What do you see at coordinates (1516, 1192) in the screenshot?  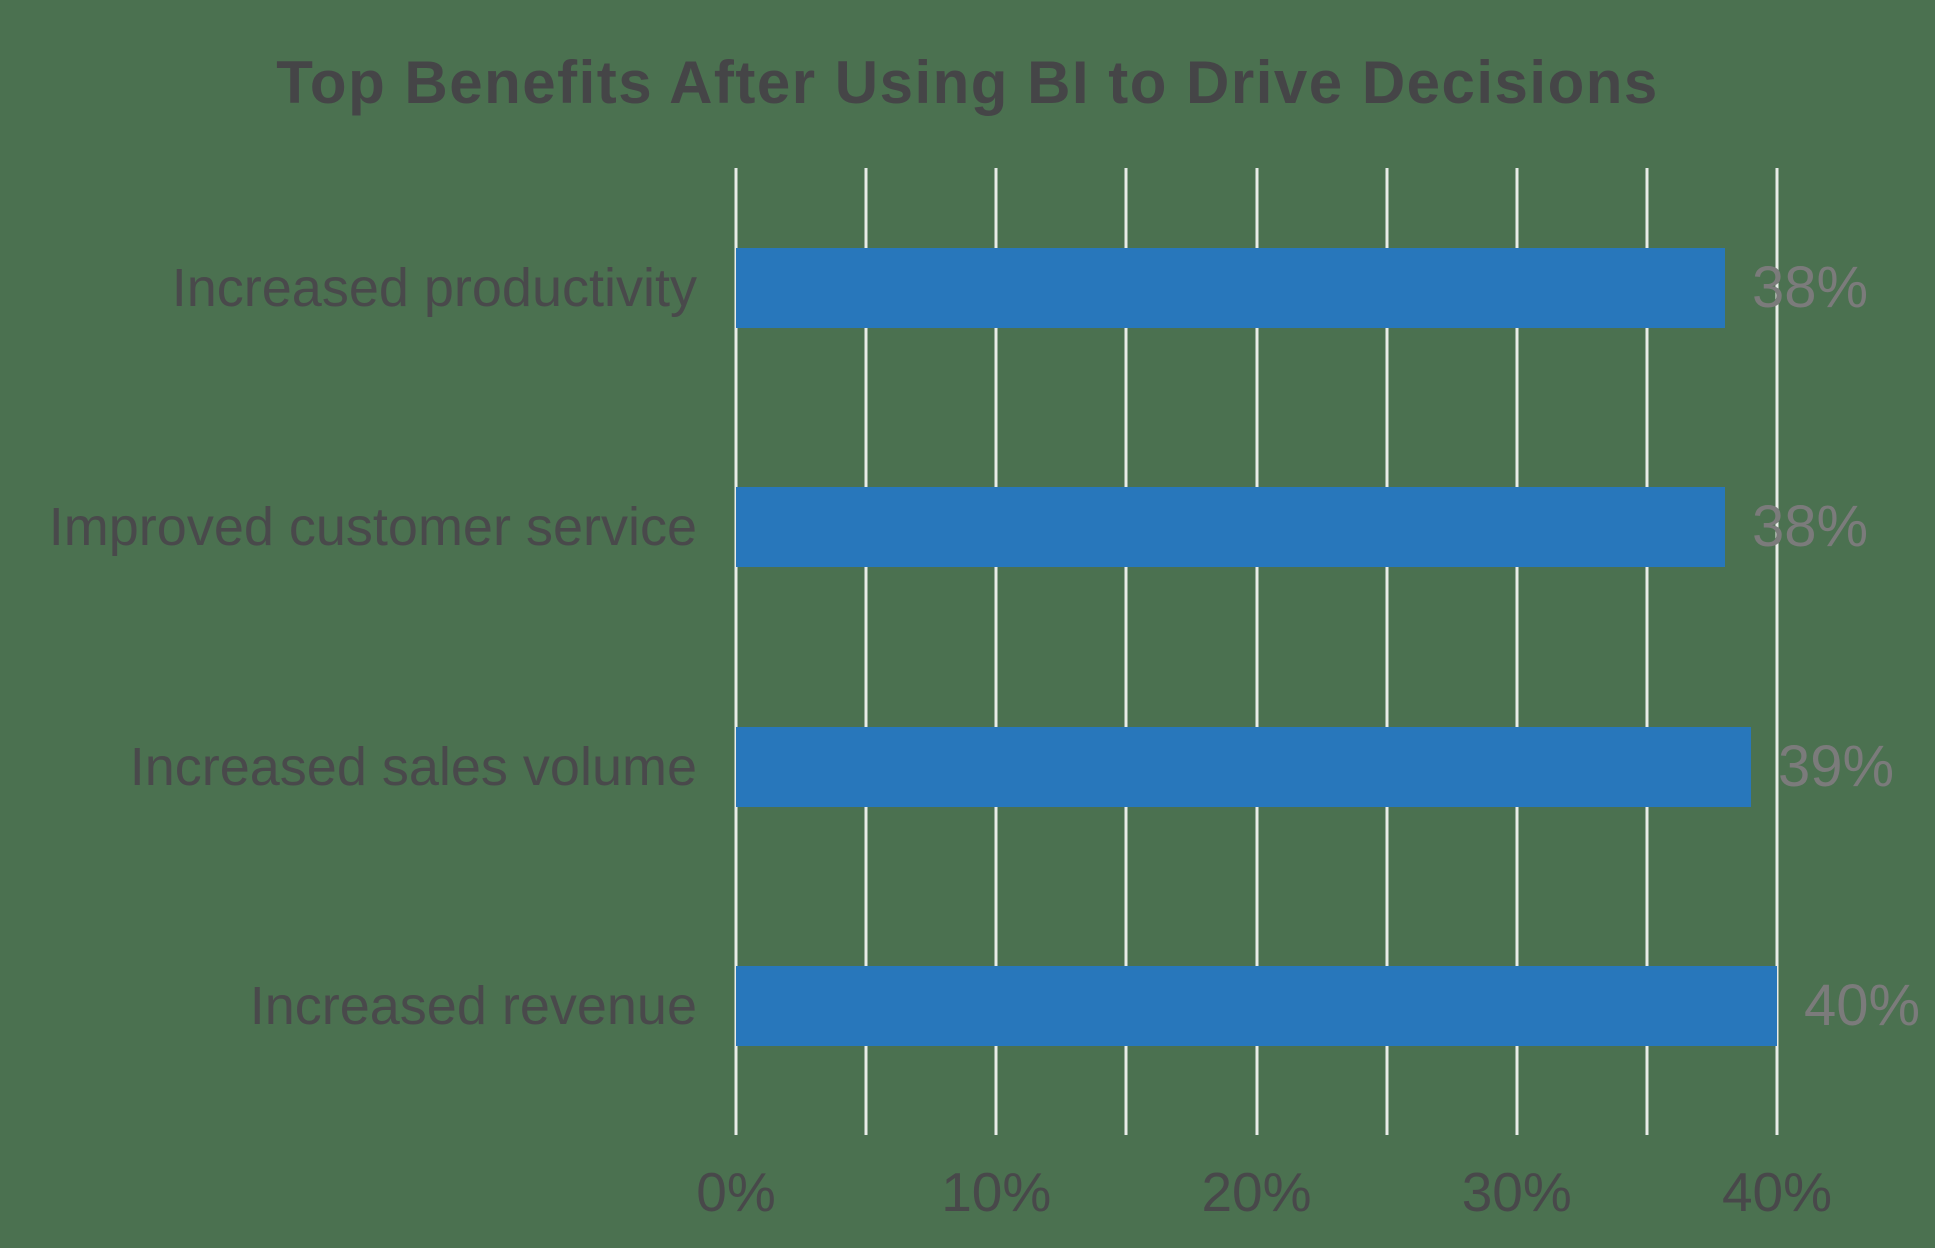 I see `x-axis-tick-label: 30%` at bounding box center [1516, 1192].